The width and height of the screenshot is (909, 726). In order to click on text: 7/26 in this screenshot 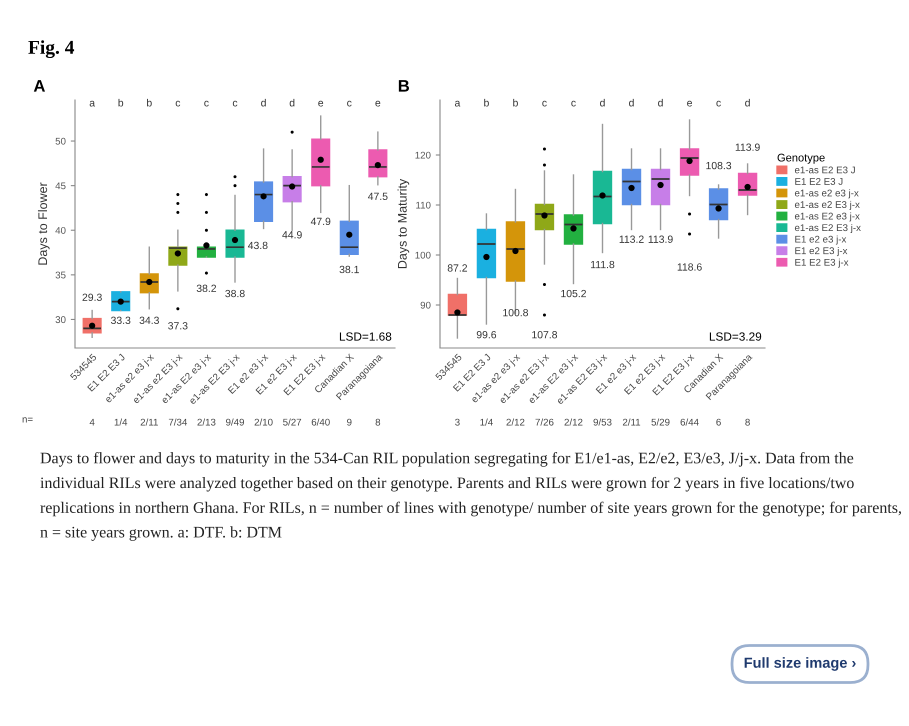, I will do `click(545, 422)`.